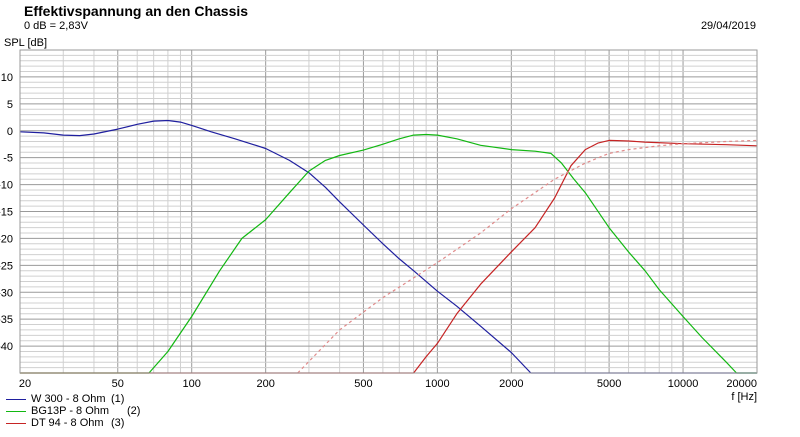  What do you see at coordinates (265, 384) in the screenshot?
I see `x-tick-label: 200` at bounding box center [265, 384].